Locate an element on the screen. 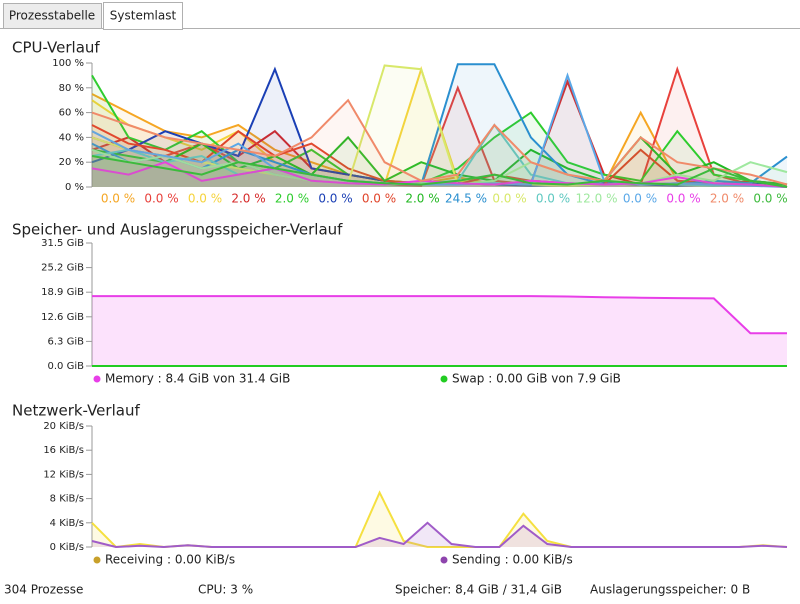  y-tick-label: 0 KiB/s is located at coordinates (67, 547).